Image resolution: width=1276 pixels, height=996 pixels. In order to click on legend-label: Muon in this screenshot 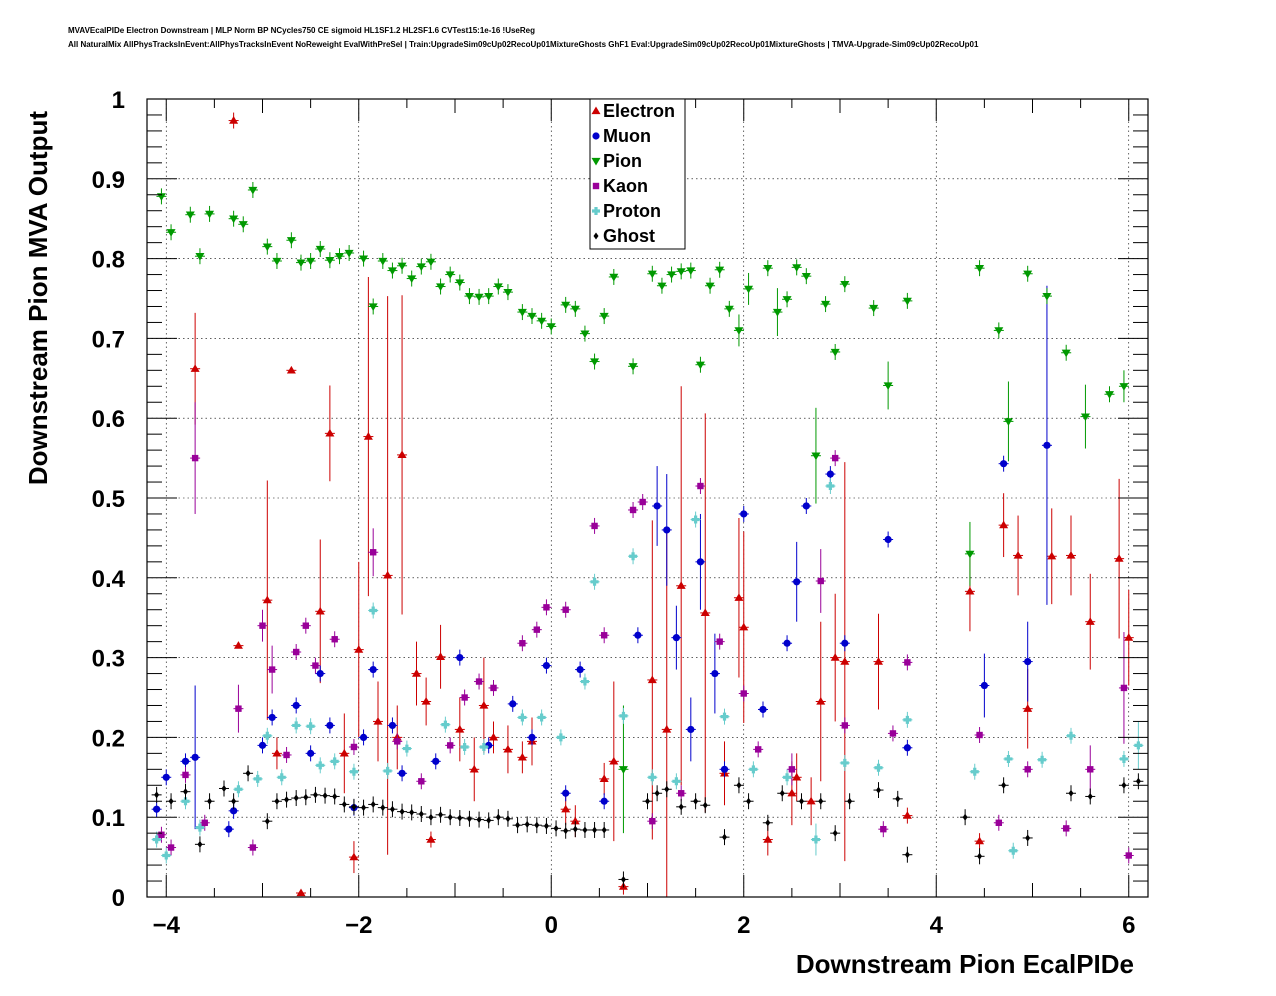, I will do `click(627, 136)`.